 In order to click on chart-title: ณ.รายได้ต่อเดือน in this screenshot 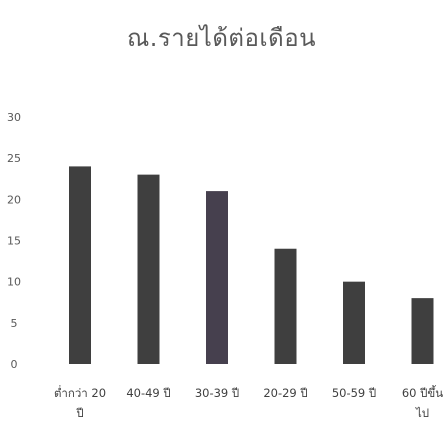, I will do `click(221, 38)`.